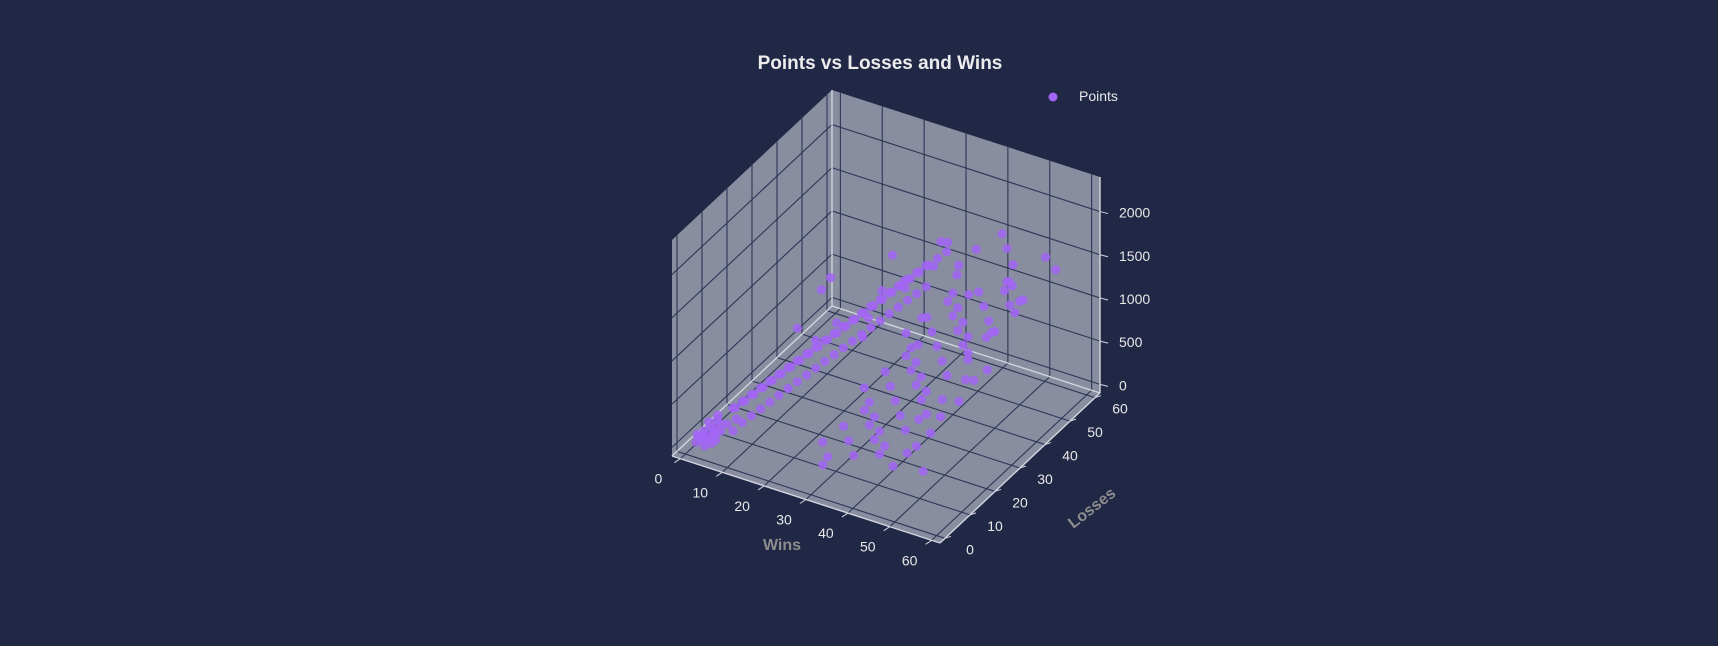 Image resolution: width=1718 pixels, height=646 pixels. What do you see at coordinates (868, 547) in the screenshot?
I see `x-tick-label: 50` at bounding box center [868, 547].